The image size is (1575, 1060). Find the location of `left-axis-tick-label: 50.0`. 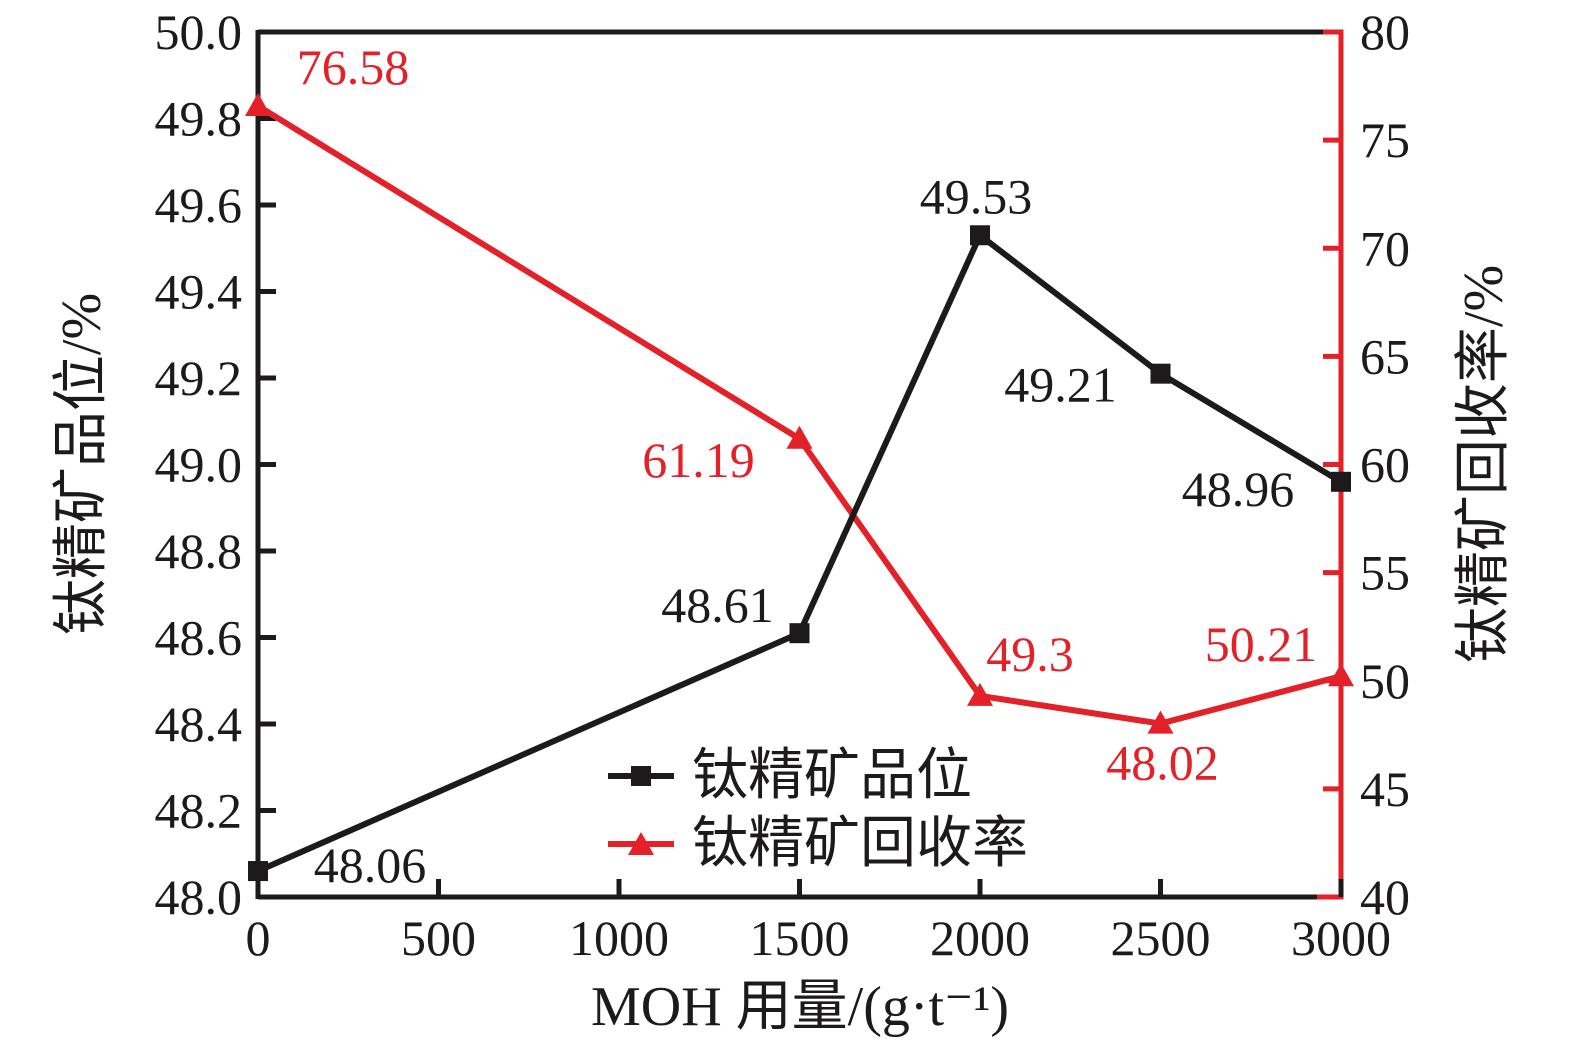

left-axis-tick-label: 50.0 is located at coordinates (199, 32).